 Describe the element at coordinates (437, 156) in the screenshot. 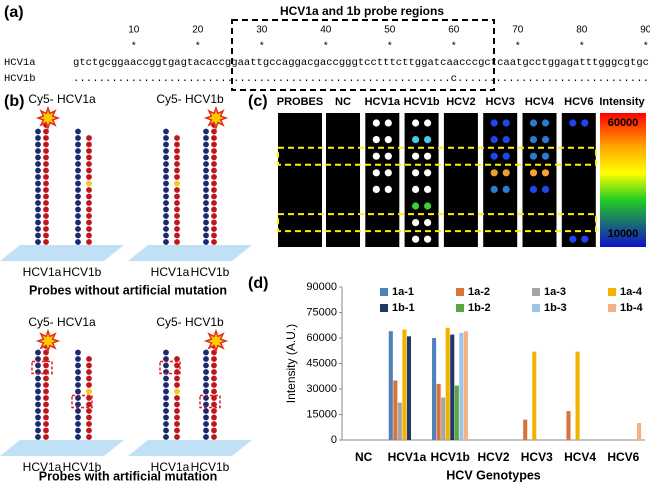

I see `highlight-box` at that location.